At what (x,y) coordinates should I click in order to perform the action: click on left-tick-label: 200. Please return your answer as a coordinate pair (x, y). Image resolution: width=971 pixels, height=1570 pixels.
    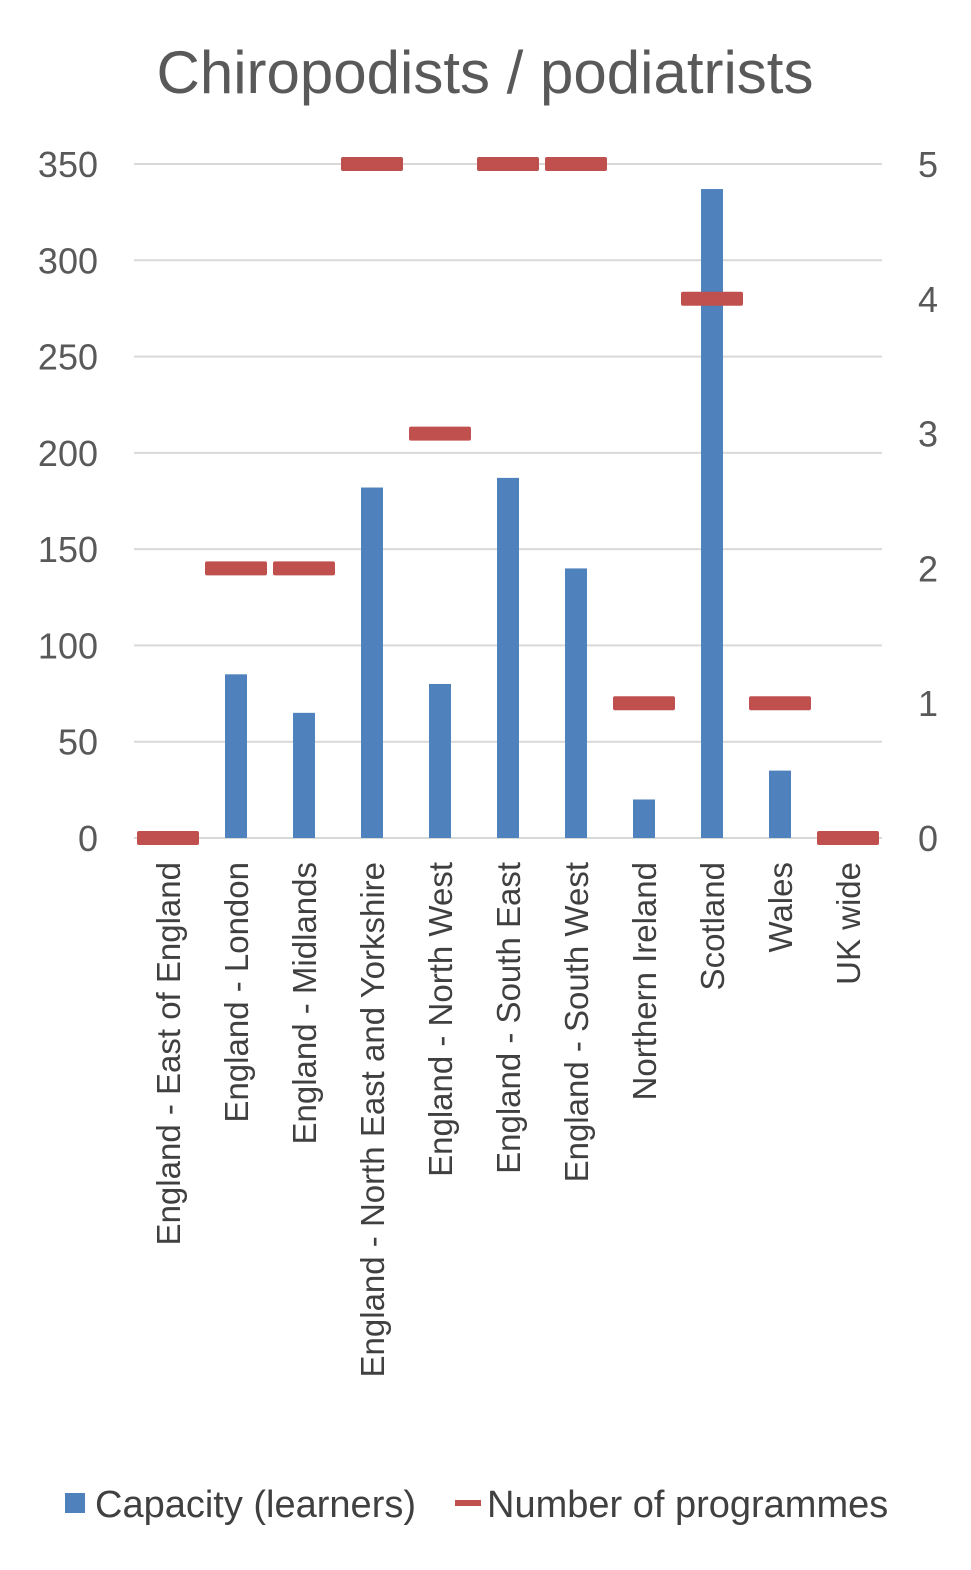
    Looking at the image, I should click on (68, 453).